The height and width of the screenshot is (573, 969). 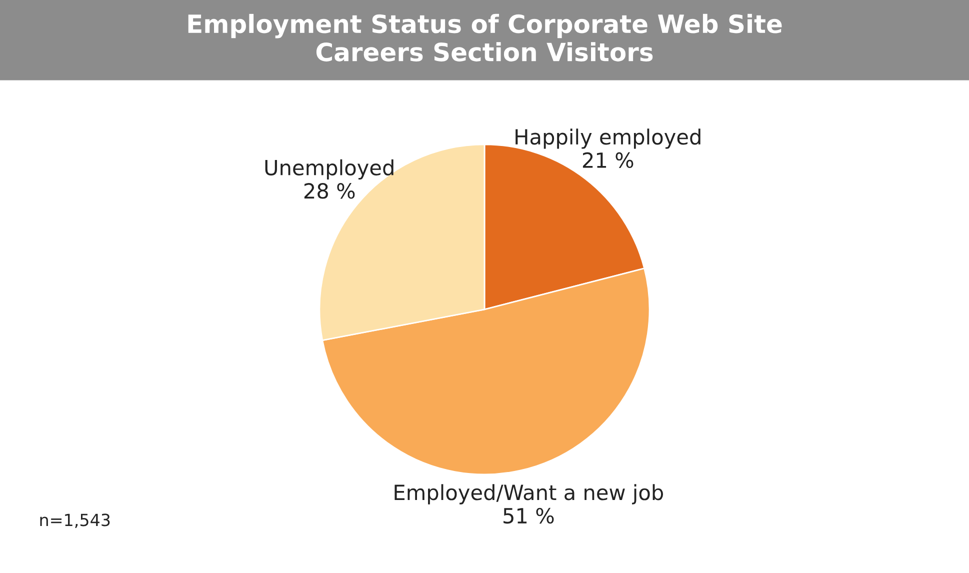 What do you see at coordinates (608, 160) in the screenshot?
I see `data-label: 21 %` at bounding box center [608, 160].